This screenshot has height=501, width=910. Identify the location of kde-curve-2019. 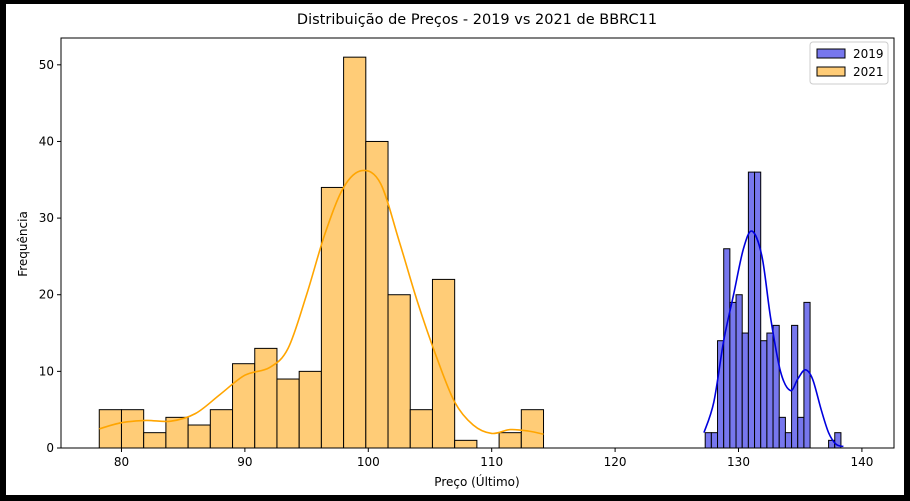
(773, 339).